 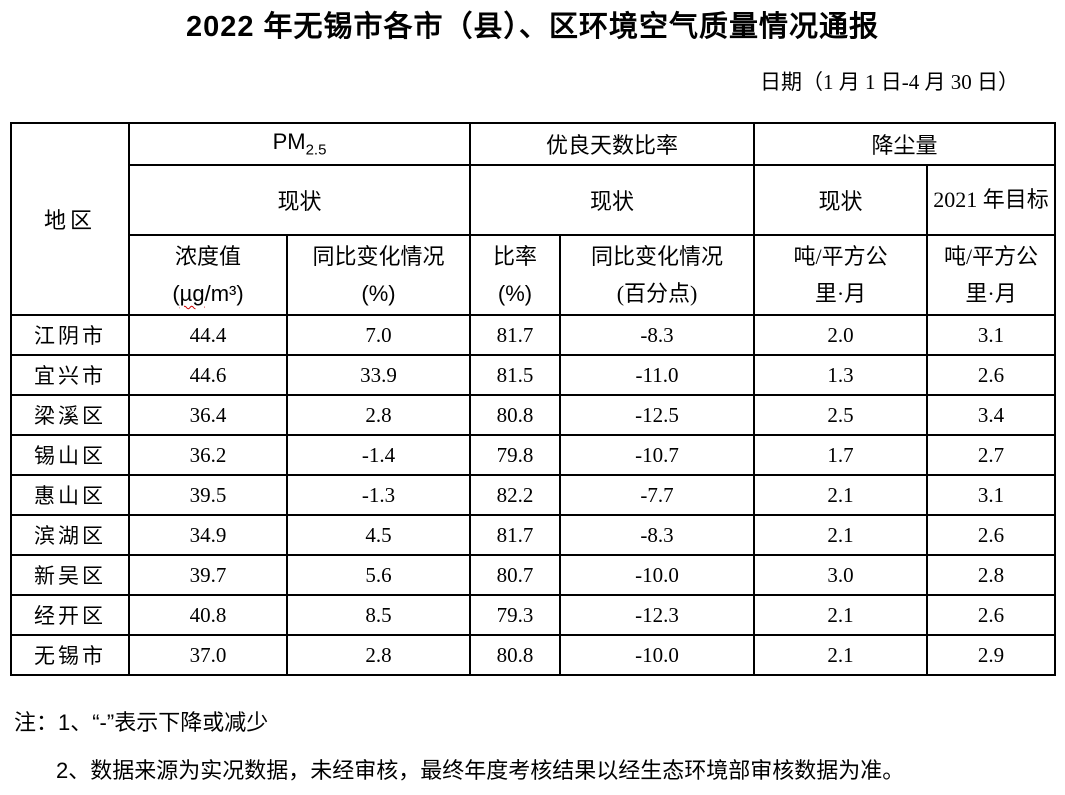 What do you see at coordinates (141, 722) in the screenshot?
I see `note-1: 注：1、“-”表示下降或减少` at bounding box center [141, 722].